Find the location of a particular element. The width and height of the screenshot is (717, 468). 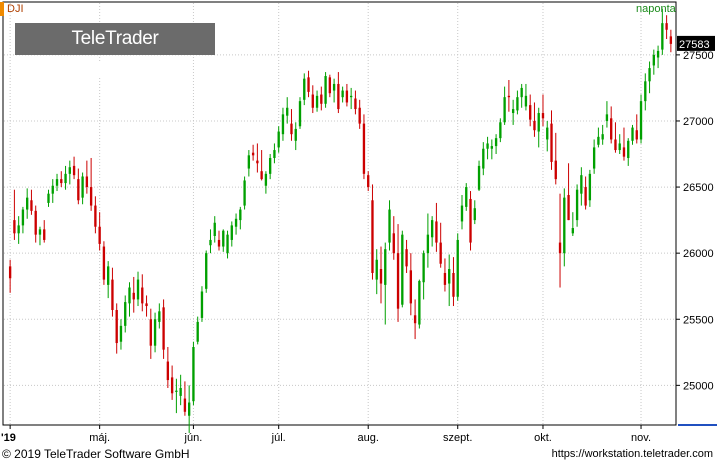

copyright-text: © 2019 TeleTrader Software GmbH is located at coordinates (96, 454).